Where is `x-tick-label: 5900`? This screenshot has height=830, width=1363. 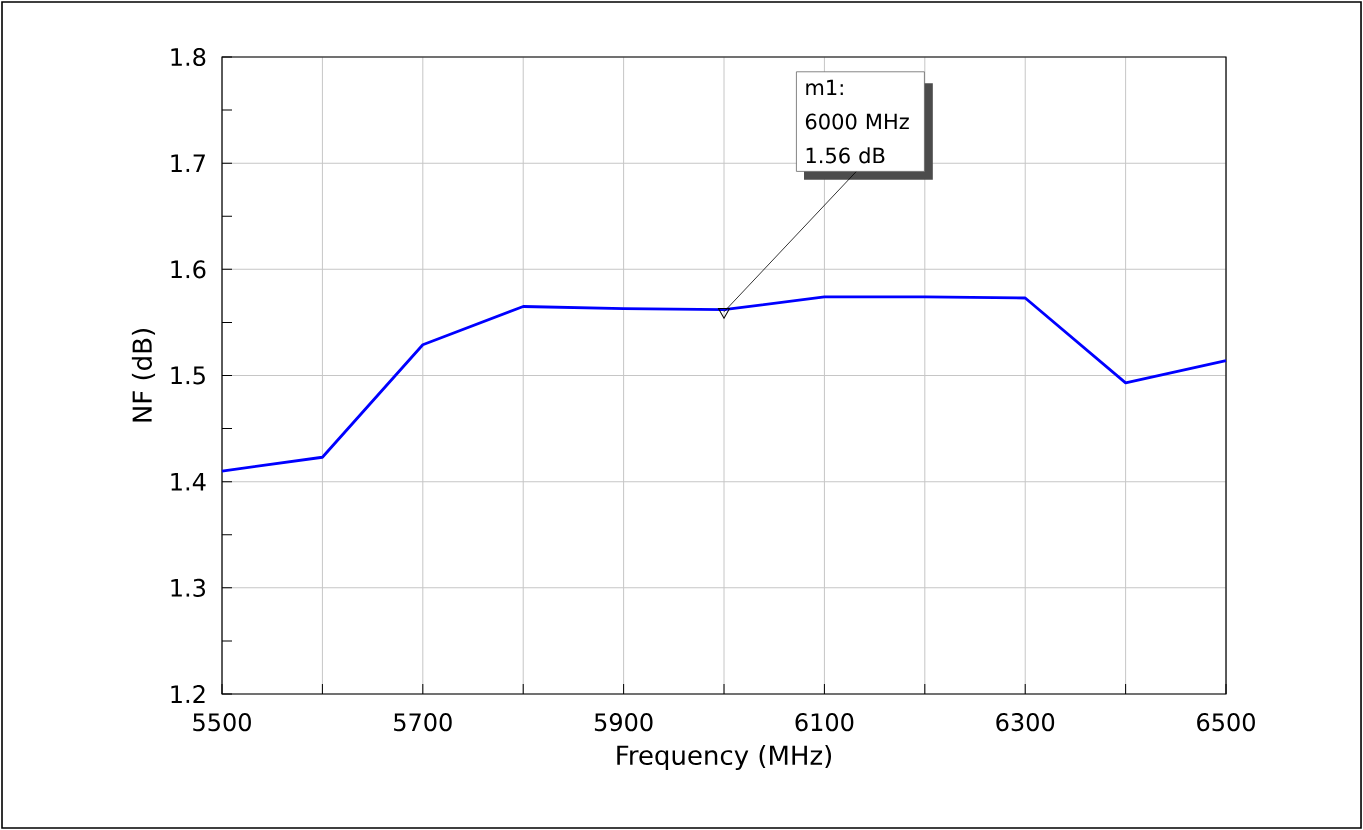 x-tick-label: 5900 is located at coordinates (623, 722).